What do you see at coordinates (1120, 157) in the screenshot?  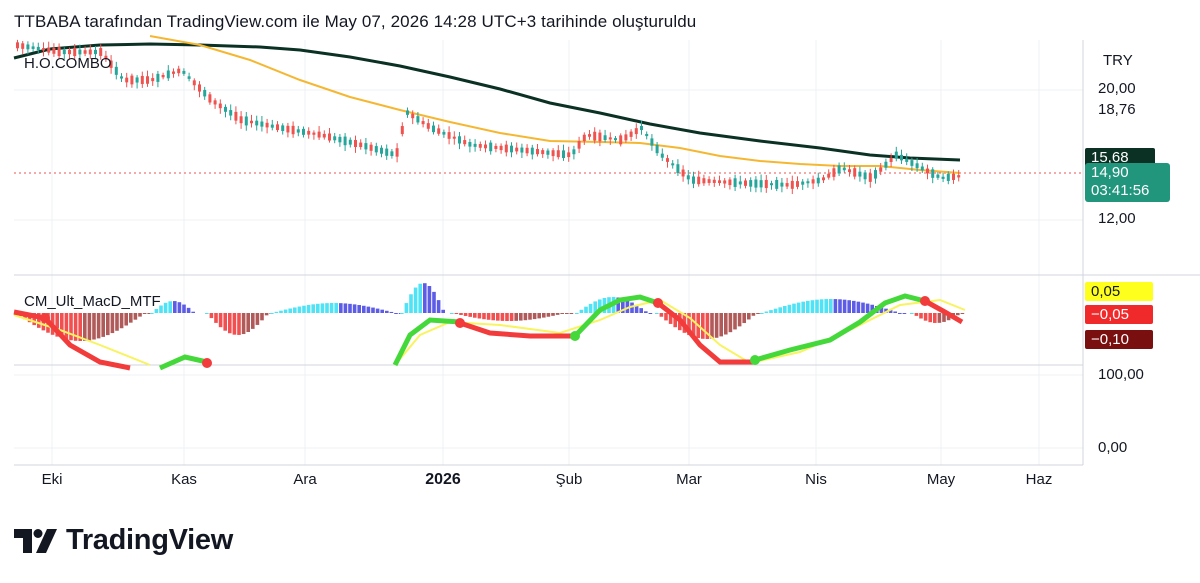 I see `ma-value-badge: 15,68` at bounding box center [1120, 157].